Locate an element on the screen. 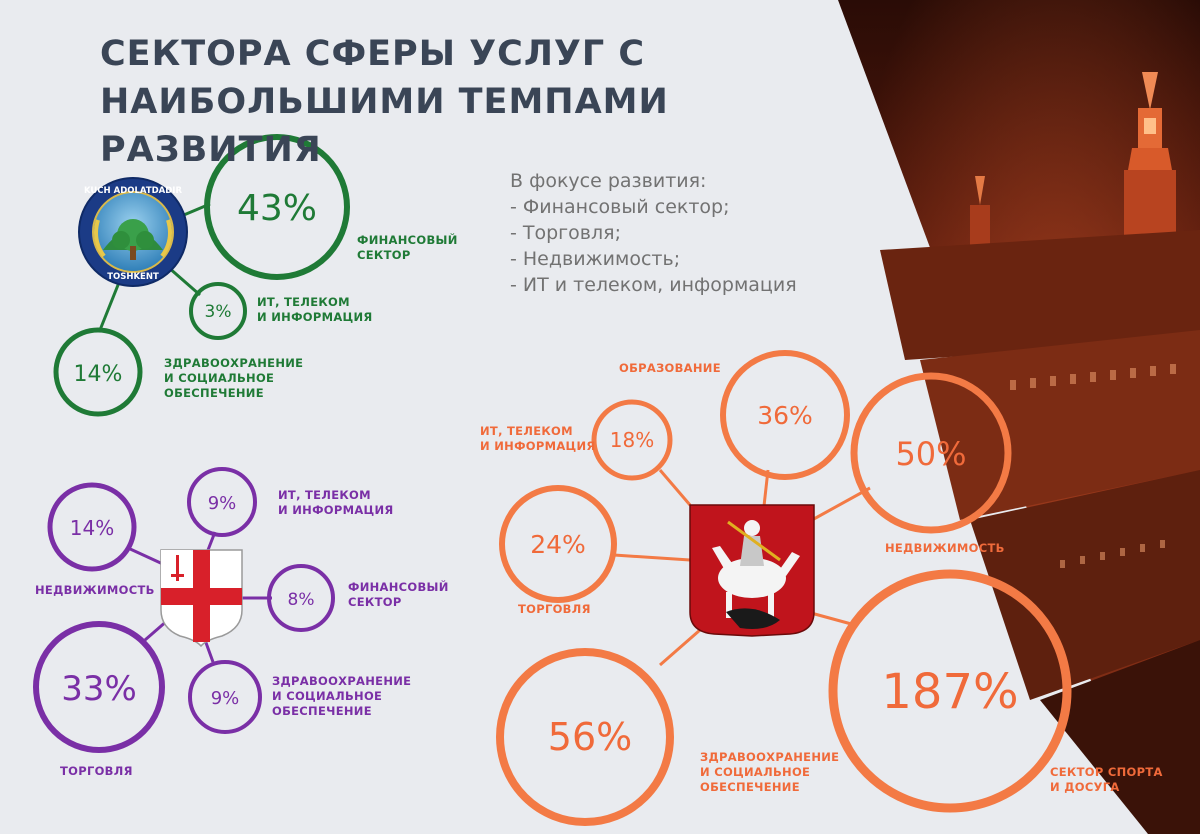 The image size is (1200, 834). value-healthcare: 14% is located at coordinates (98, 374).